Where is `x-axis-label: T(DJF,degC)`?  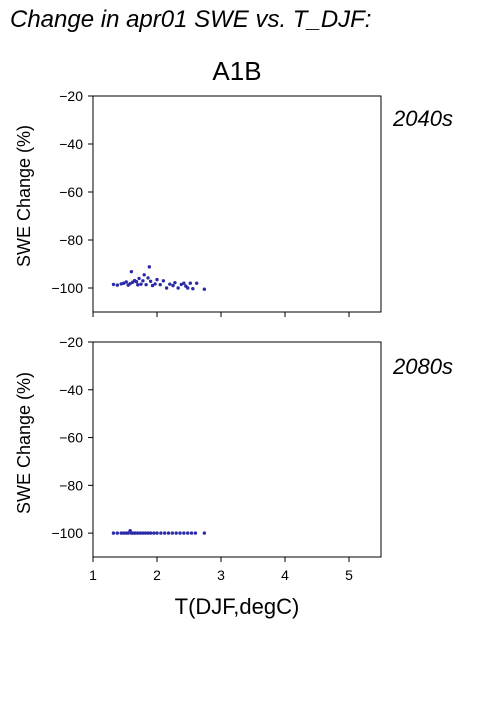
x-axis-label: T(DJF,degC) is located at coordinates (237, 606).